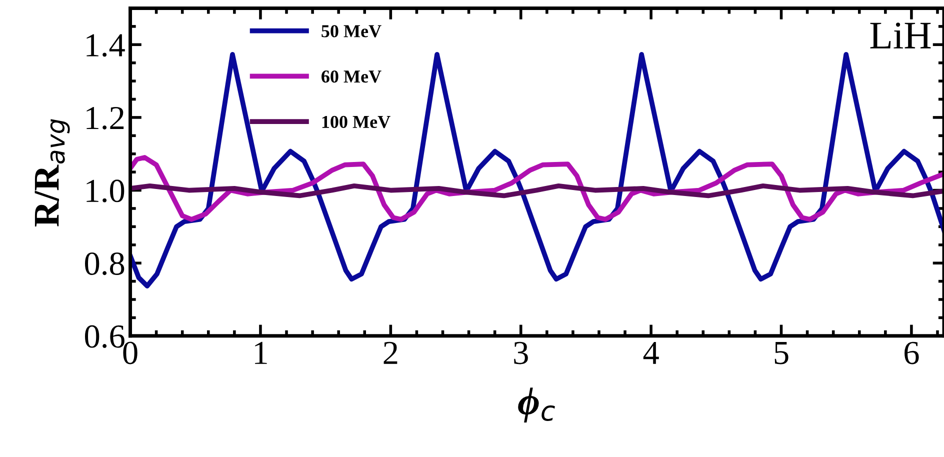  I want to click on y-tick-label: 1.4, so click(105, 45).